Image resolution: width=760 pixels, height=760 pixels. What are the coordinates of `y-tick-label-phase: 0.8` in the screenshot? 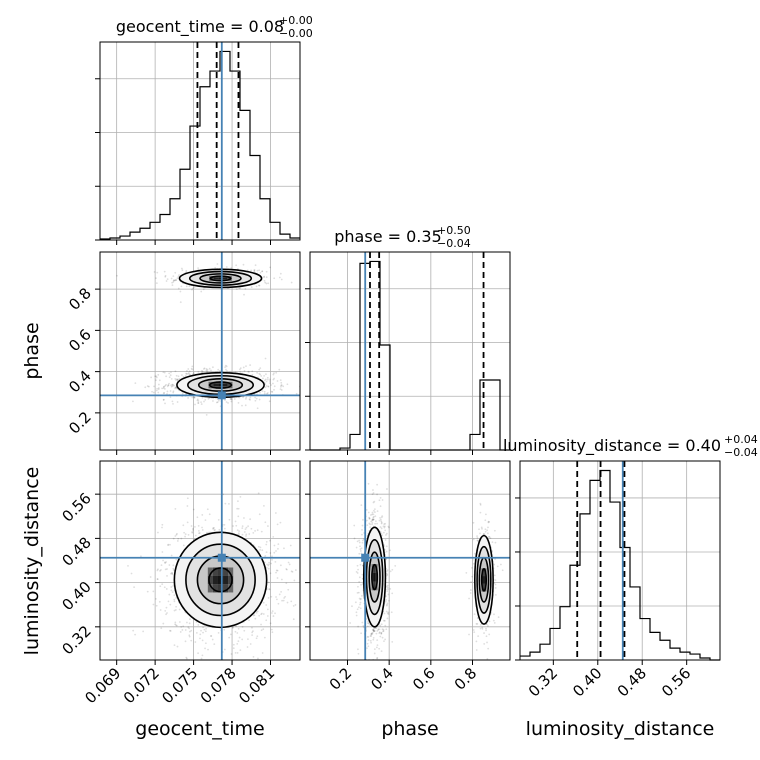 It's located at (80, 299).